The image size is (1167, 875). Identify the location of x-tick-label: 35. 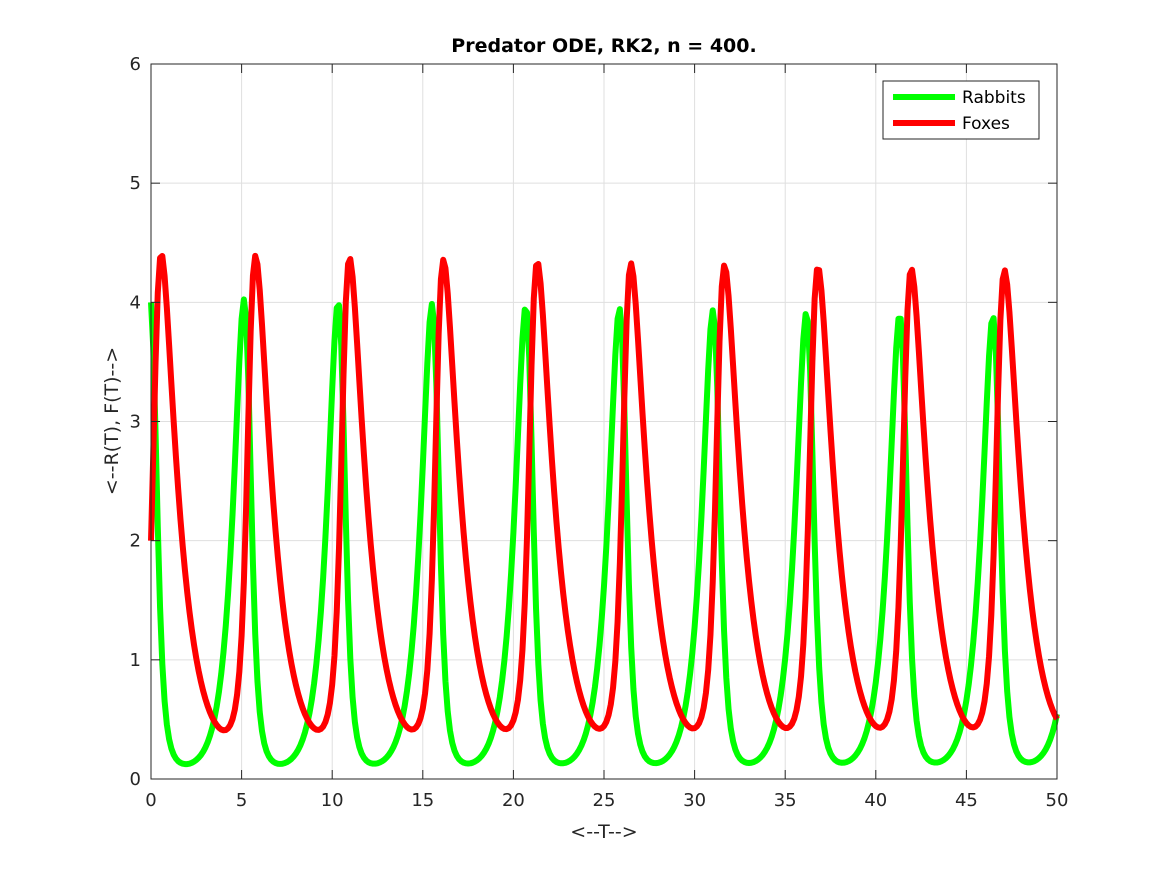
(785, 800).